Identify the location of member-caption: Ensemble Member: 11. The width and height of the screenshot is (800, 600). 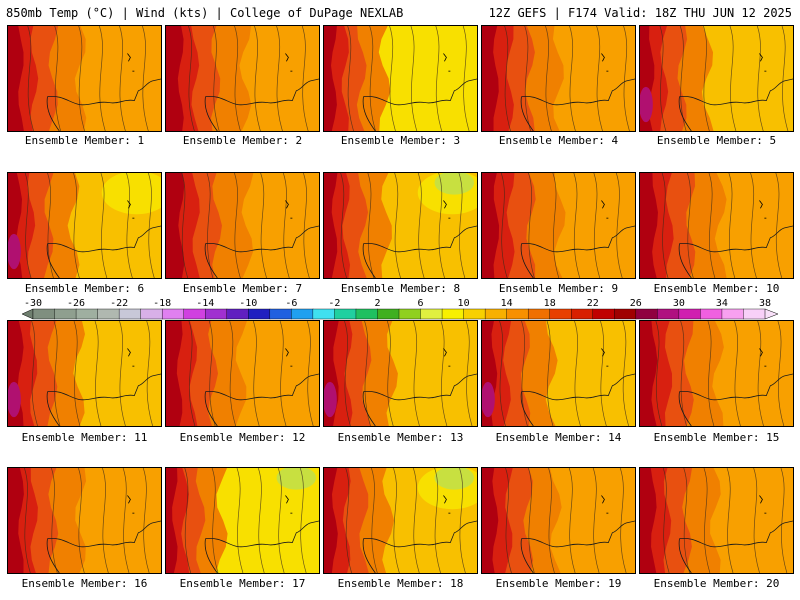
(84, 437).